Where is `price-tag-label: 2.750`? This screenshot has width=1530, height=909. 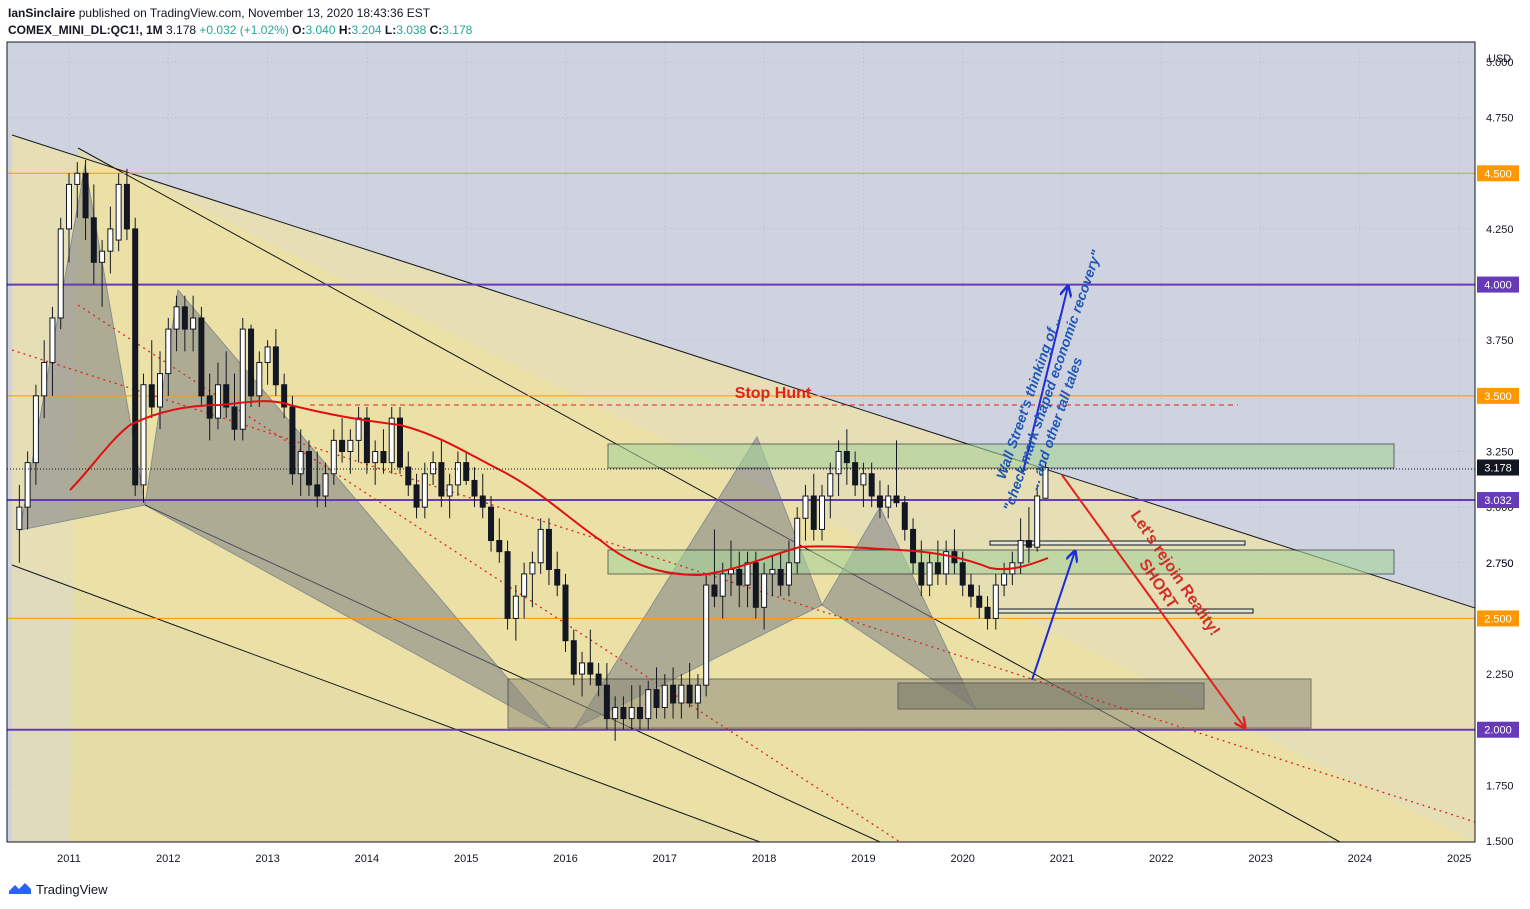
price-tag-label: 2.750 is located at coordinates (1500, 564).